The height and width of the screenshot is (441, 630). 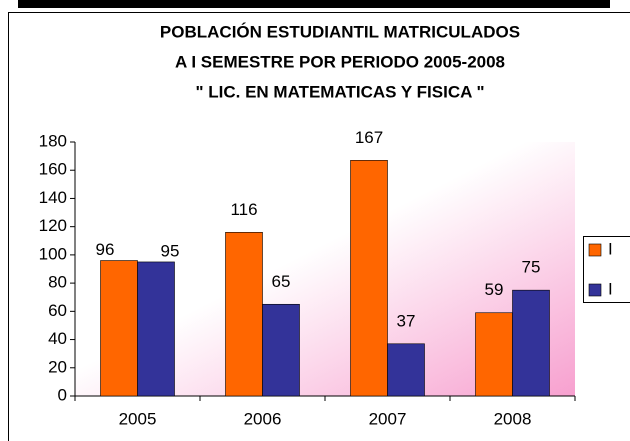 What do you see at coordinates (243, 209) in the screenshot?
I see `data-label: 116` at bounding box center [243, 209].